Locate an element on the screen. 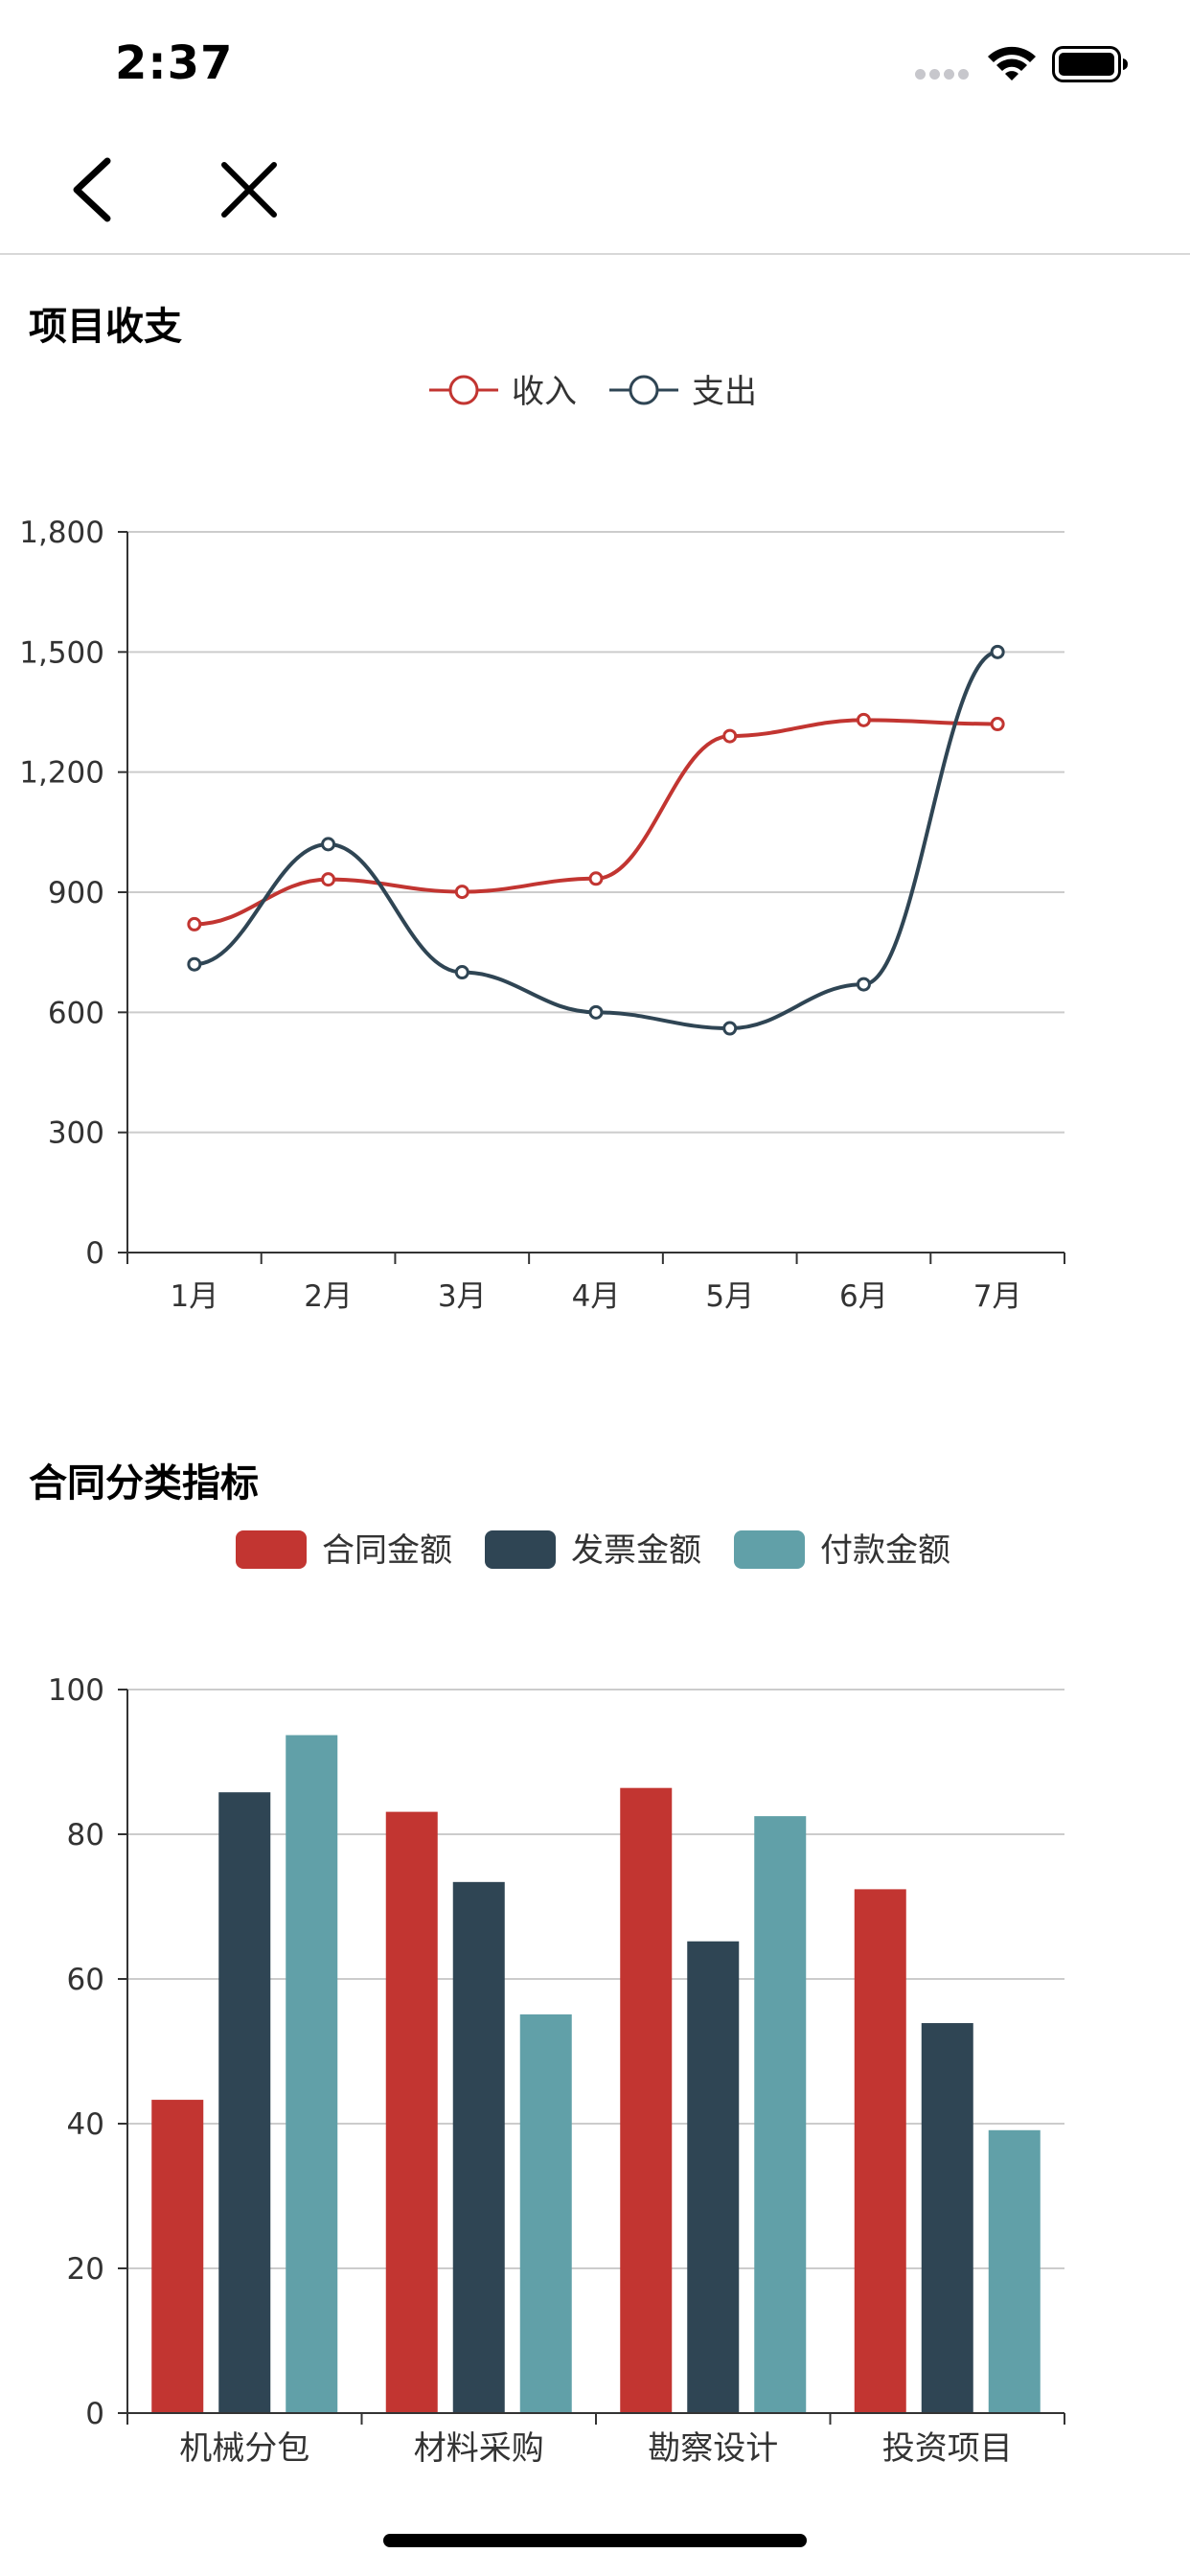 The height and width of the screenshot is (2576, 1190). close-button is located at coordinates (250, 189).